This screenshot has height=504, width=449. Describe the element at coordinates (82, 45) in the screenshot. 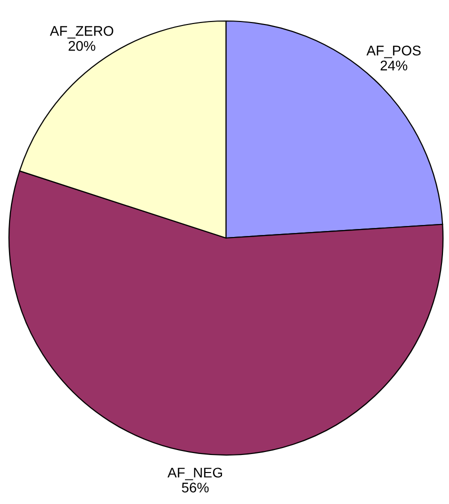

I see `data-label: 20%` at that location.